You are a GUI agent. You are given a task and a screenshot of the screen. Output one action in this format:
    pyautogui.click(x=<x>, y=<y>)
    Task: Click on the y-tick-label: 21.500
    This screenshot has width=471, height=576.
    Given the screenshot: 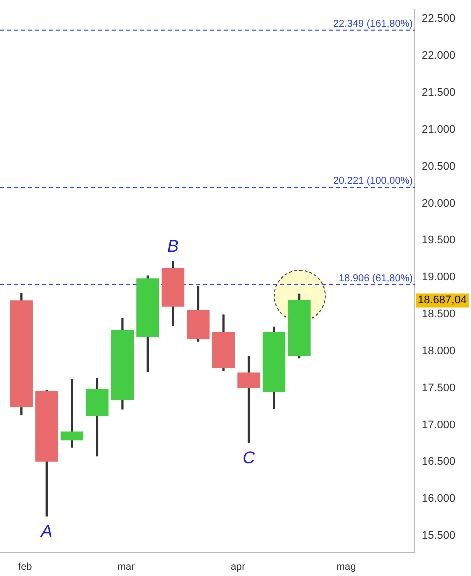 What is the action you would take?
    pyautogui.click(x=439, y=93)
    